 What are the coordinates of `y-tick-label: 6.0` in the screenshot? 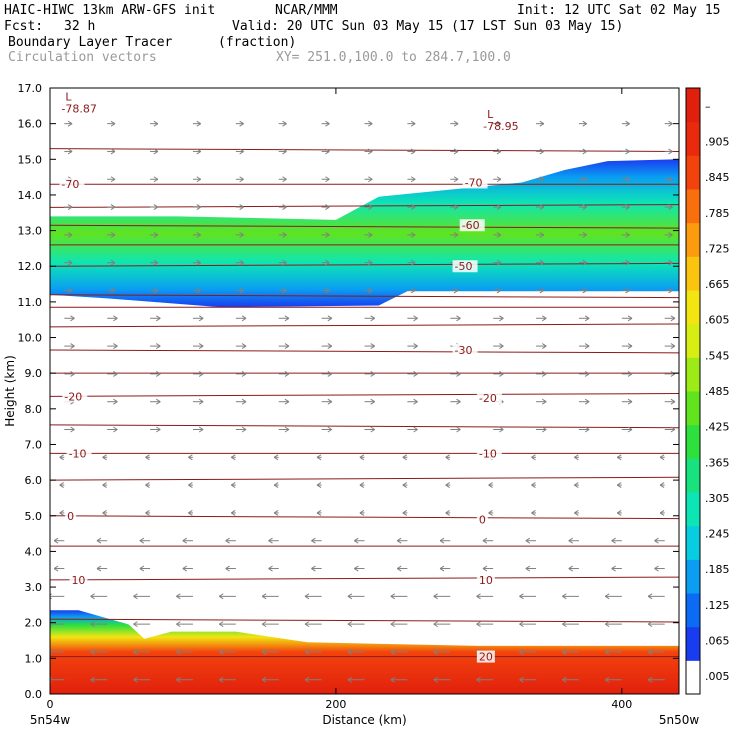 It's located at (34, 480).